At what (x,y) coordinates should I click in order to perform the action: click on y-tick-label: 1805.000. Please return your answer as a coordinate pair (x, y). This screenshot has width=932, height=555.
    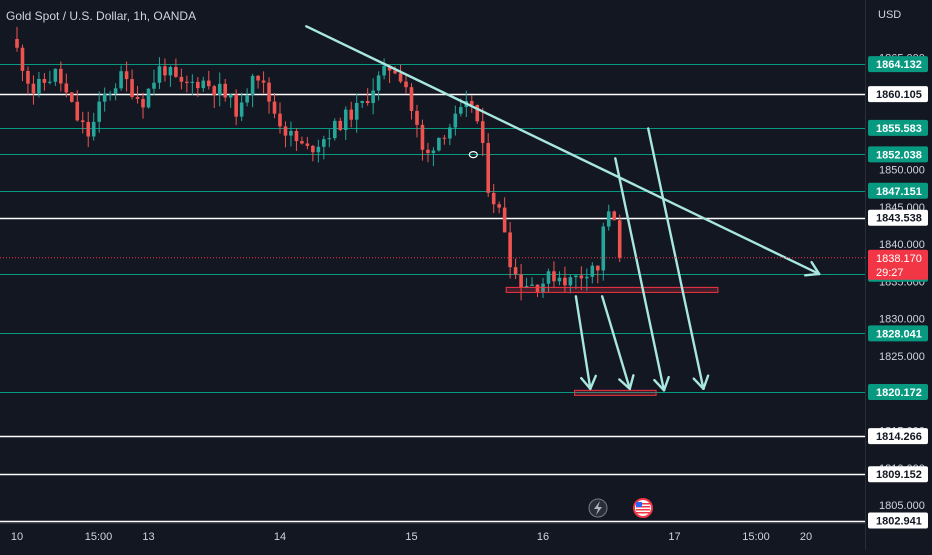
    Looking at the image, I should click on (902, 506).